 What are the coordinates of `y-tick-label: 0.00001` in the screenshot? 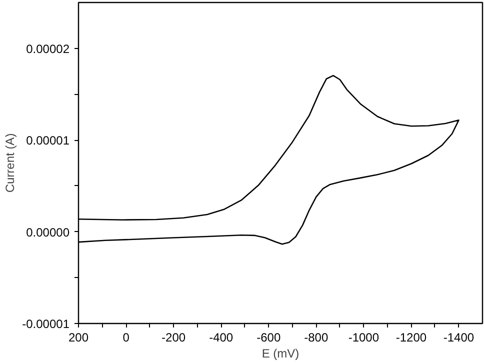 It's located at (48, 141).